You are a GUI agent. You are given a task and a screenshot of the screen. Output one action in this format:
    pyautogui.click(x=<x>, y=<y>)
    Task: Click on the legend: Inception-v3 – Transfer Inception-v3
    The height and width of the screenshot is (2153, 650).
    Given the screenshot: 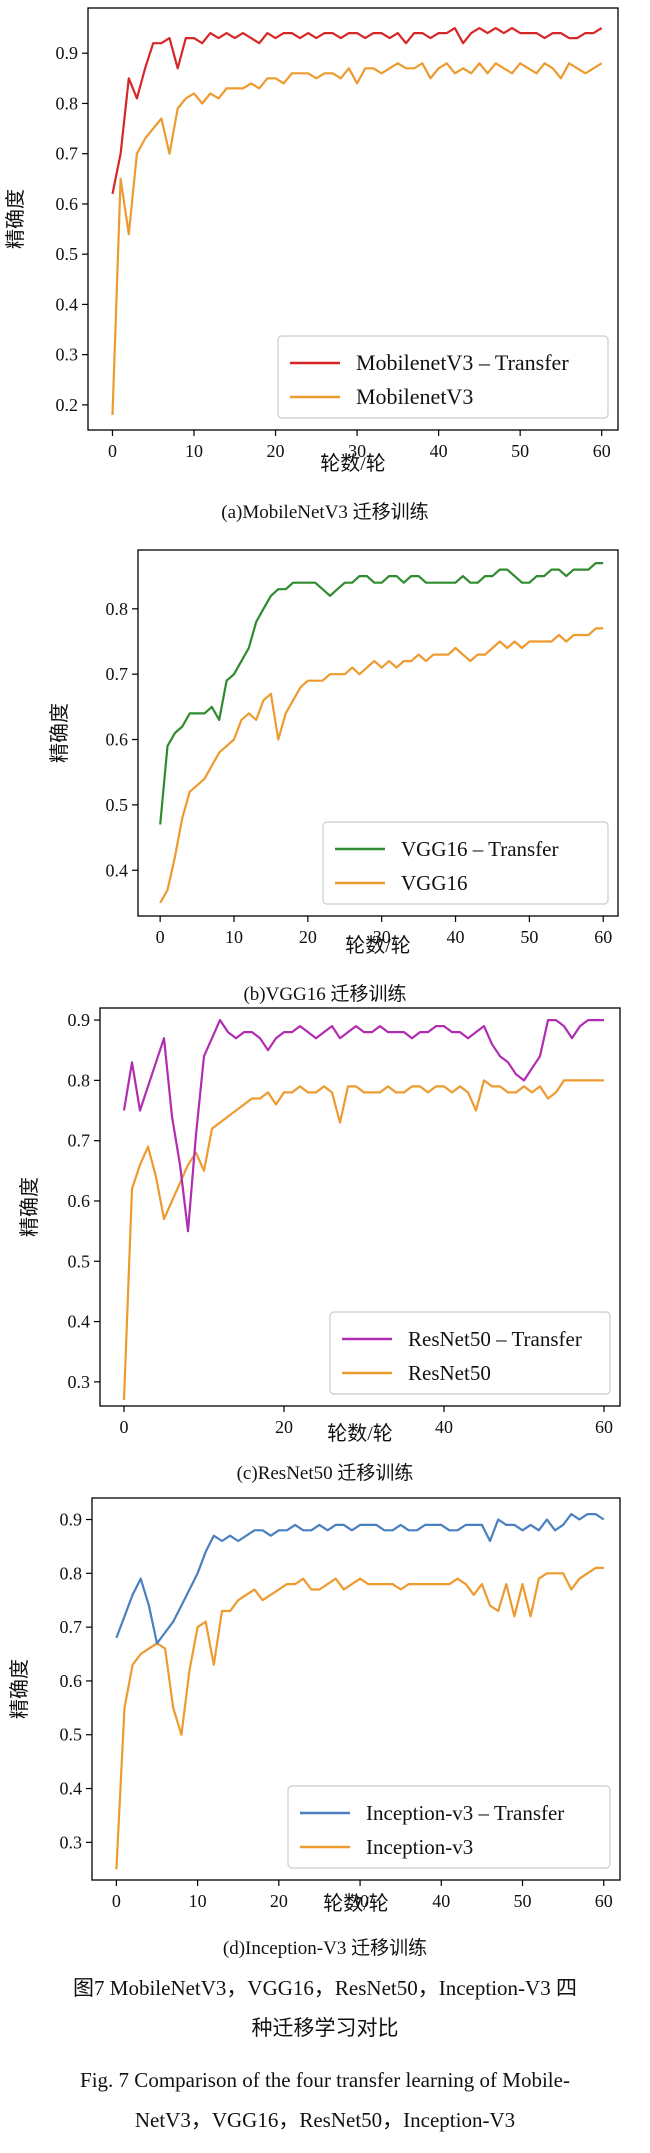 What is the action you would take?
    pyautogui.click(x=449, y=1827)
    